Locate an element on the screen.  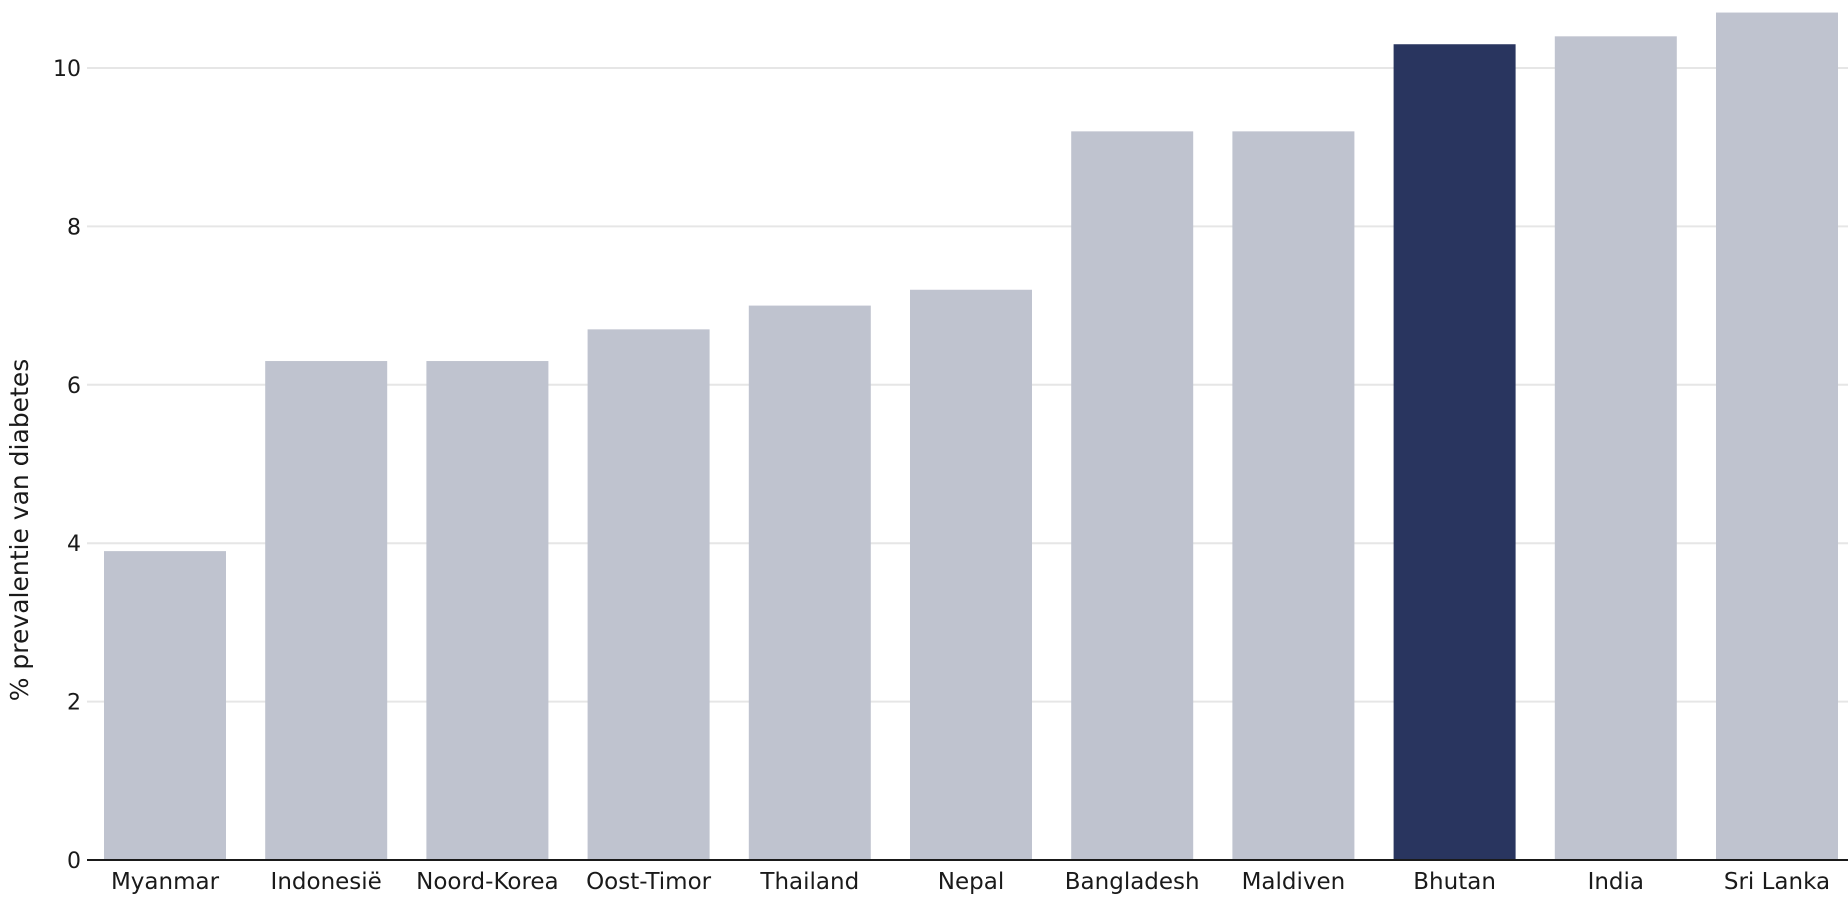
category-label-bhutan: Bhutan is located at coordinates (1454, 882).